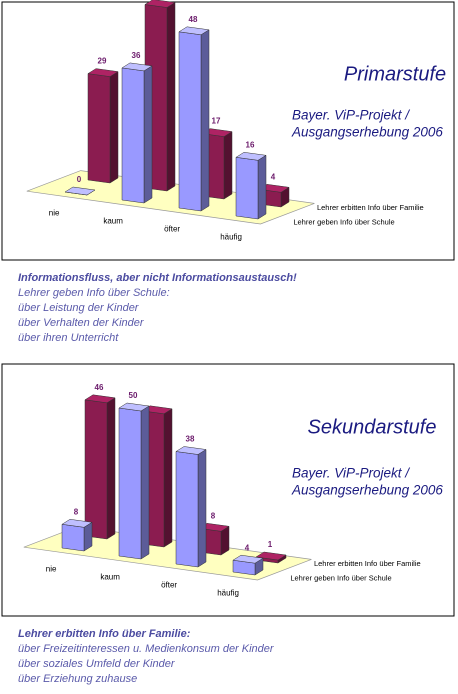 The width and height of the screenshot is (458, 694). I want to click on data-label: 48, so click(193, 19).